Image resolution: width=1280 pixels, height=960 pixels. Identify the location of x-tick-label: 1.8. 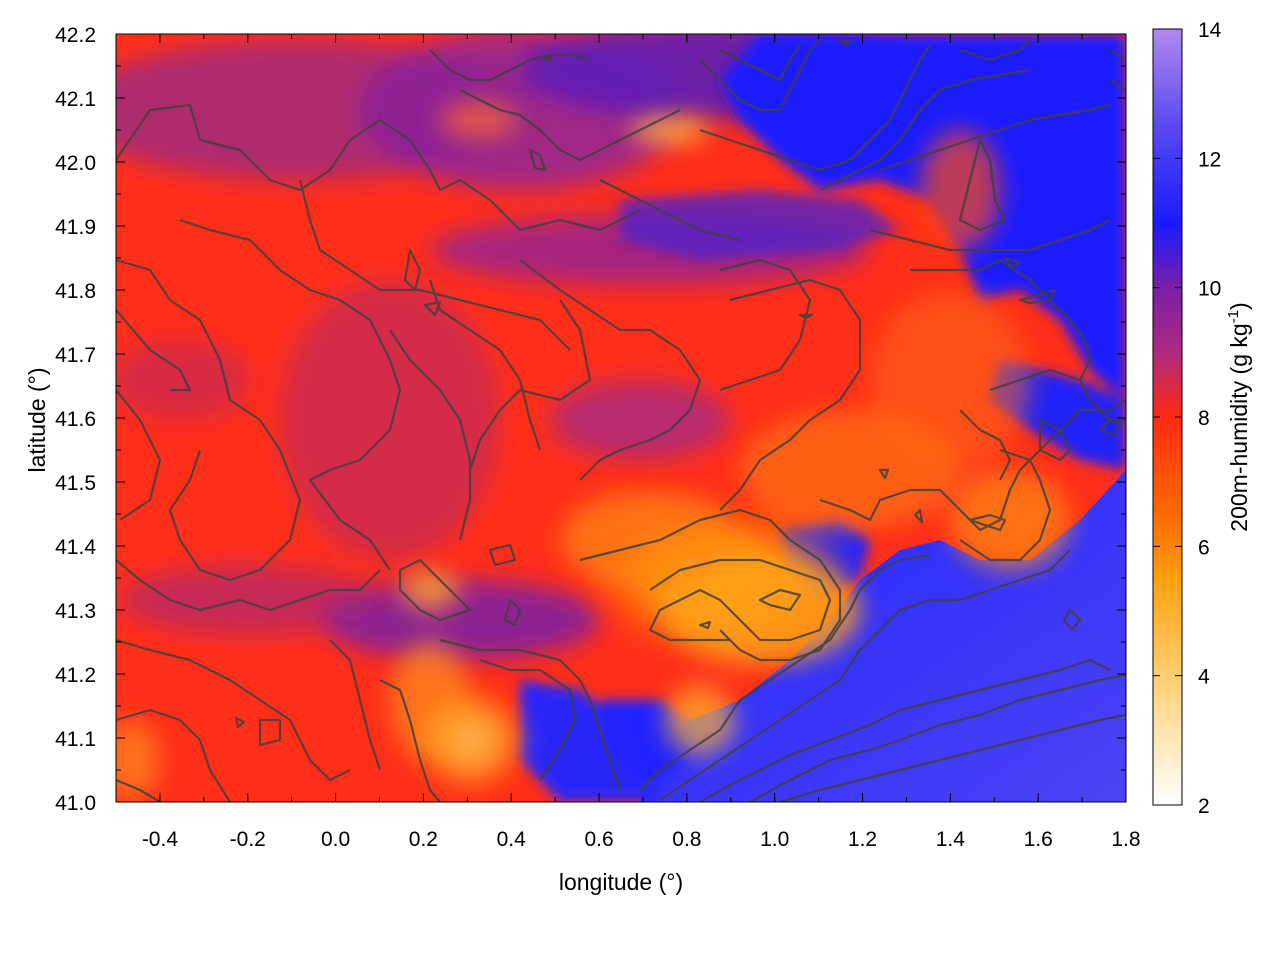
(1125, 839).